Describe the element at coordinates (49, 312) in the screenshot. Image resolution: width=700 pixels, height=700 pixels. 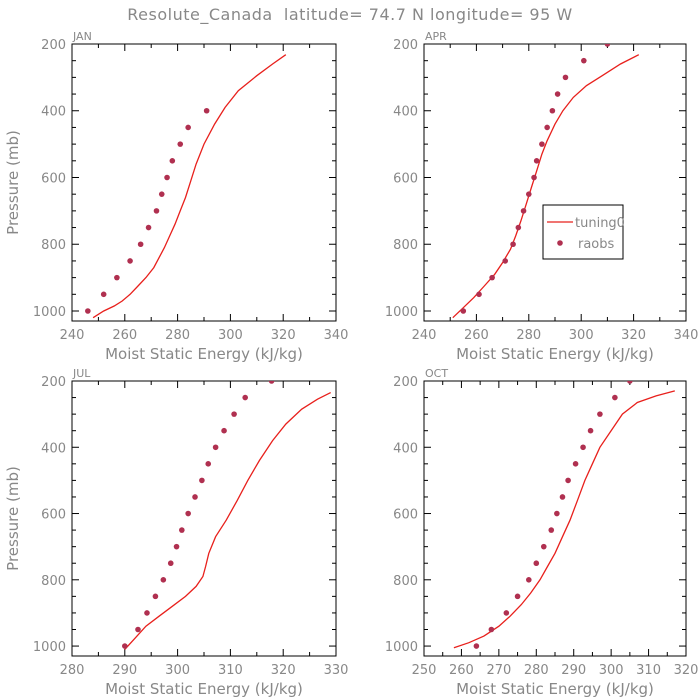
I see `y-tick-label: 1000` at that location.